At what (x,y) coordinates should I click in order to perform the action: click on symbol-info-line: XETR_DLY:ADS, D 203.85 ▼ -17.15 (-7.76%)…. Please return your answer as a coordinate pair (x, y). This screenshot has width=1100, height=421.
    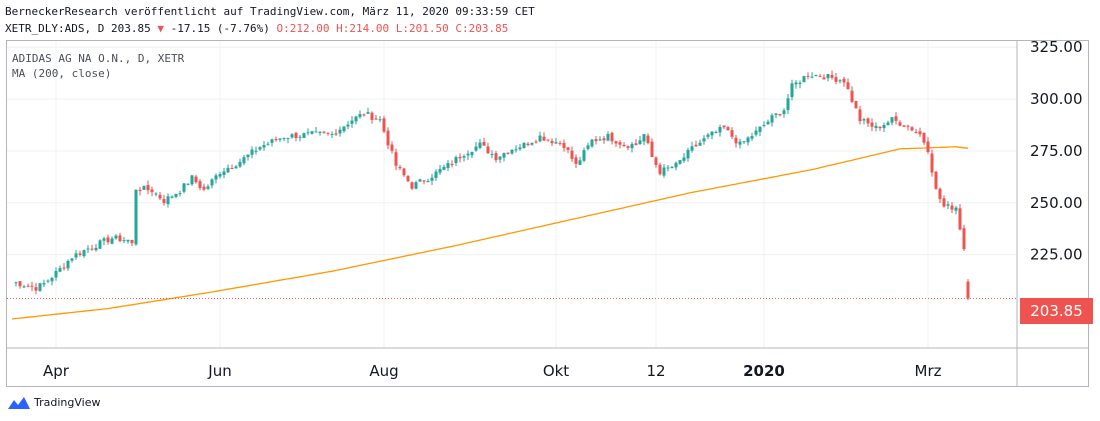
    Looking at the image, I should click on (256, 28).